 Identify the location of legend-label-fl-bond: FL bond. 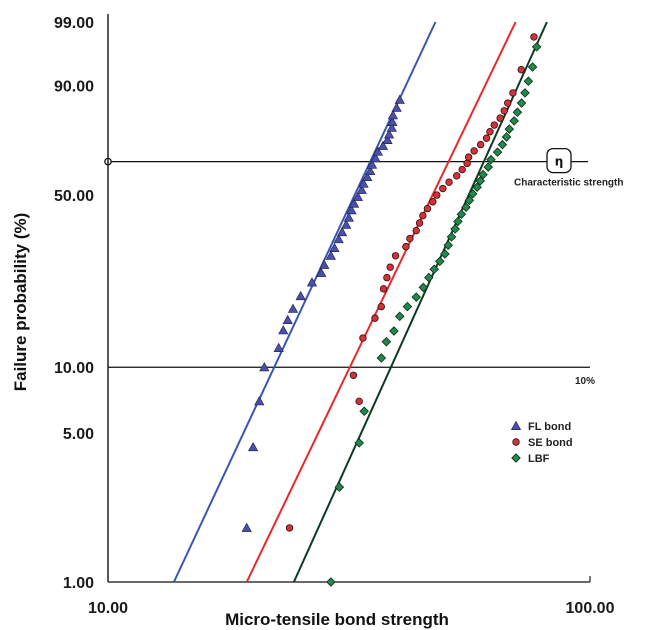
(549, 427).